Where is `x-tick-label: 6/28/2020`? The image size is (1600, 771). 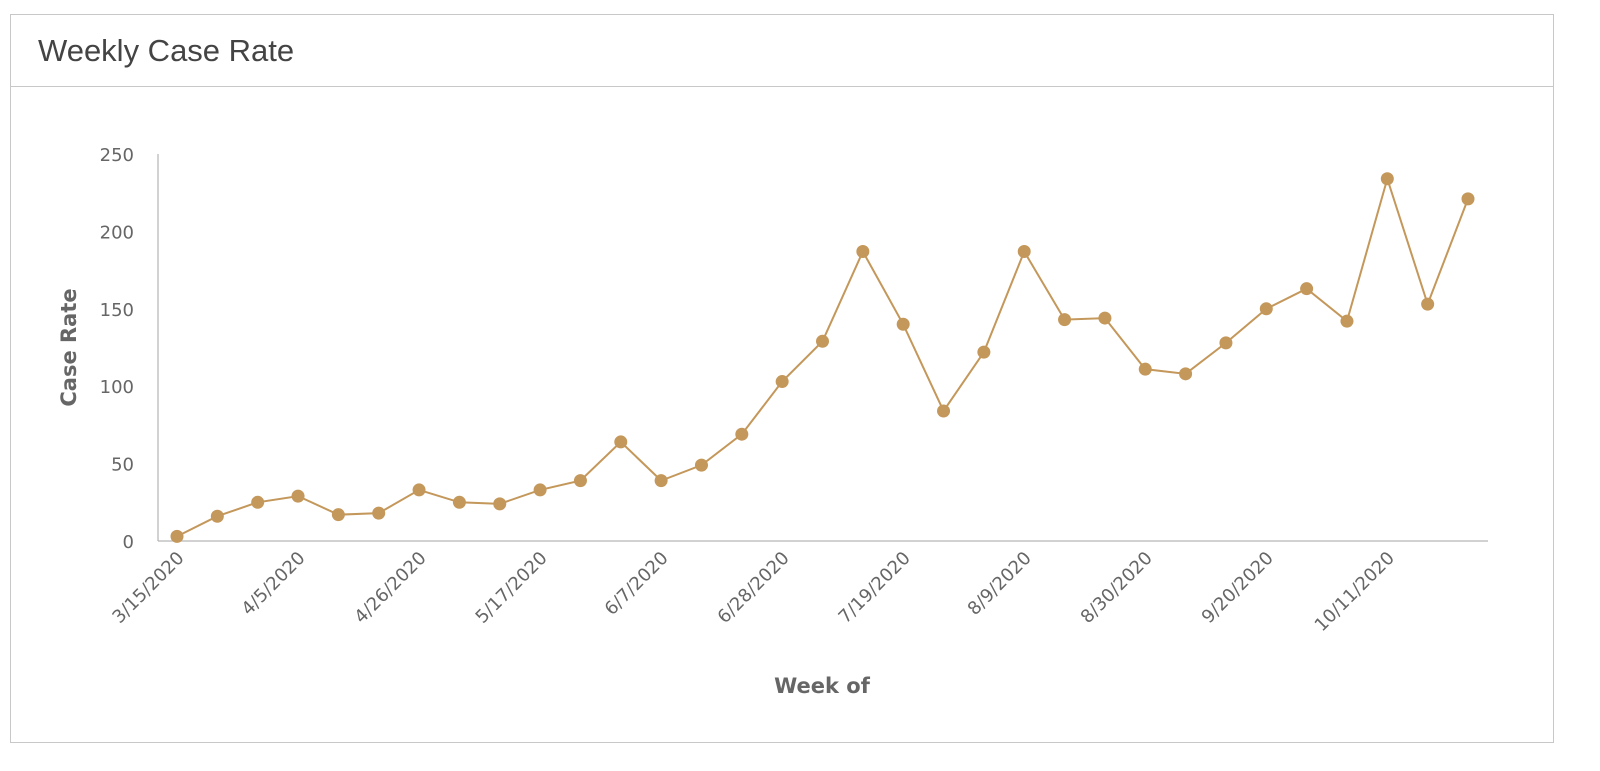 x-tick-label: 6/28/2020 is located at coordinates (754, 588).